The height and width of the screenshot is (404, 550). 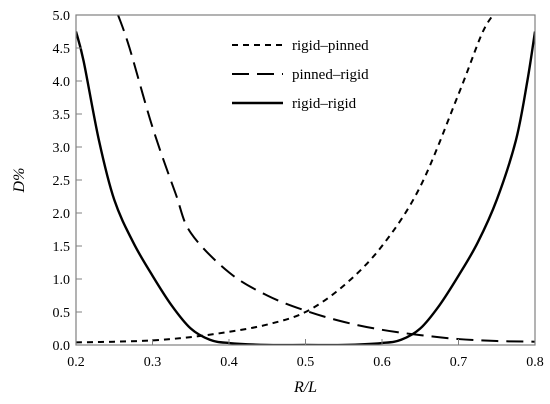 What do you see at coordinates (62, 280) in the screenshot?
I see `y-tick-label: 1.0` at bounding box center [62, 280].